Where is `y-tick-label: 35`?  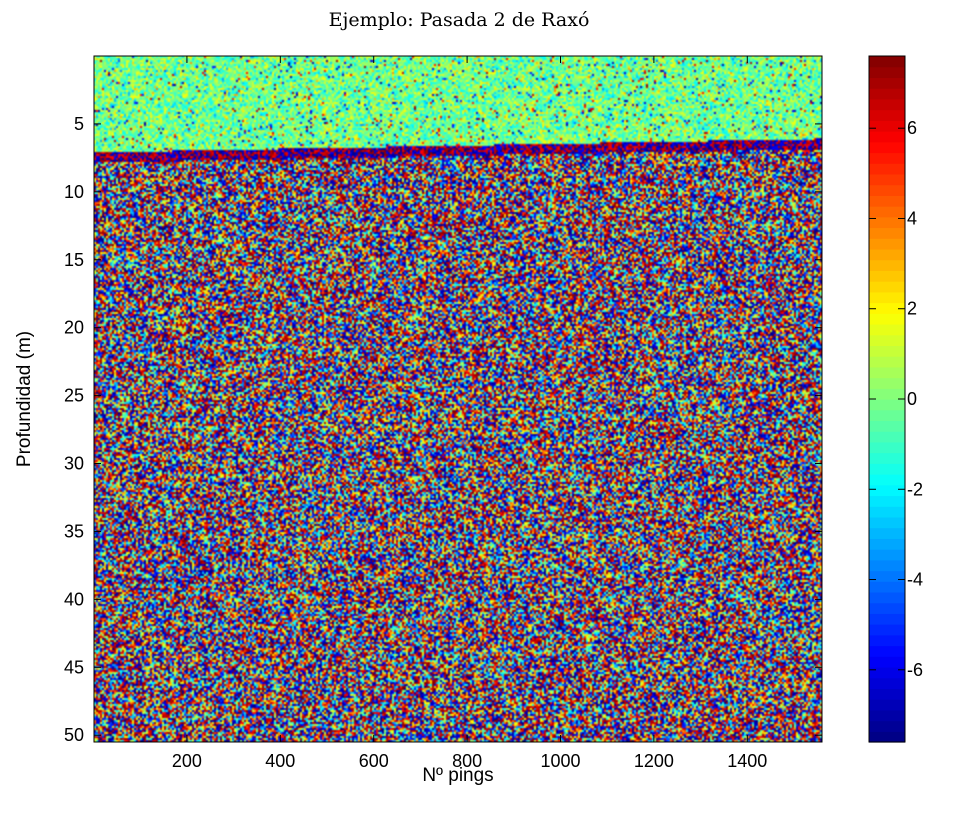
y-tick-label: 35 is located at coordinates (74, 531).